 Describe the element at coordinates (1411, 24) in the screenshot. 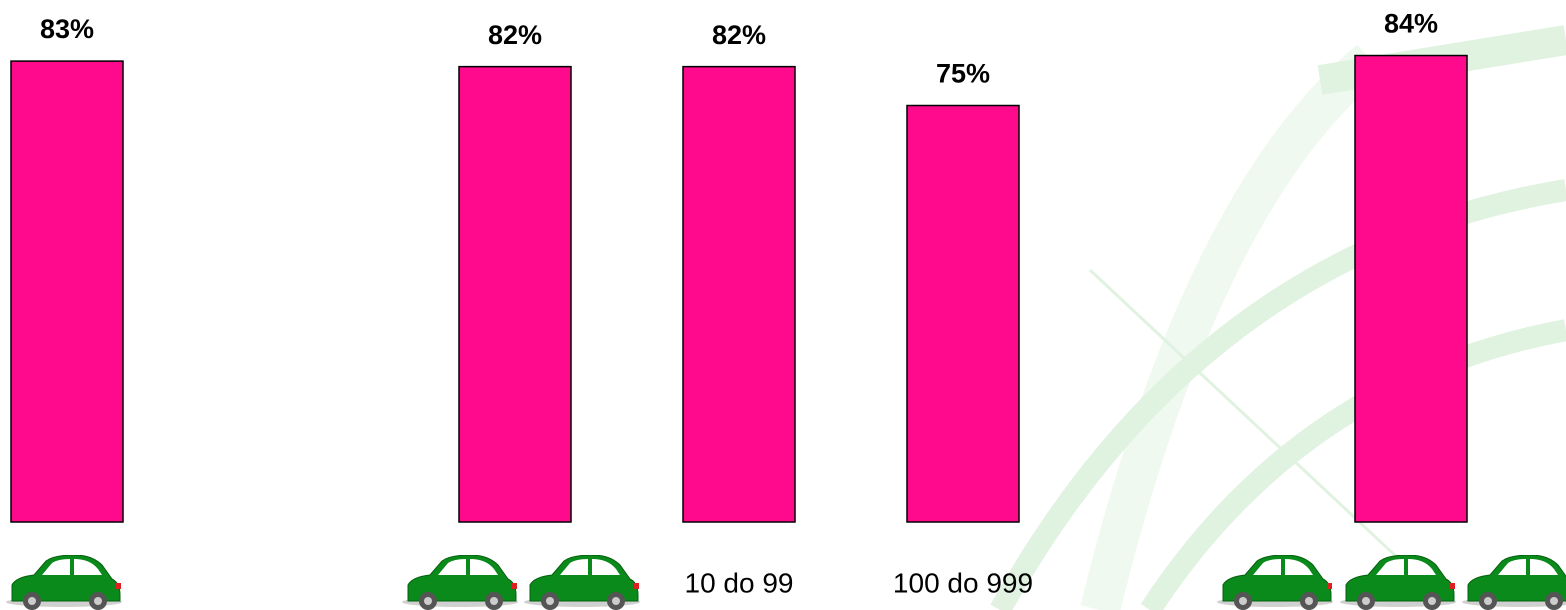

I see `value-label: 84%` at that location.